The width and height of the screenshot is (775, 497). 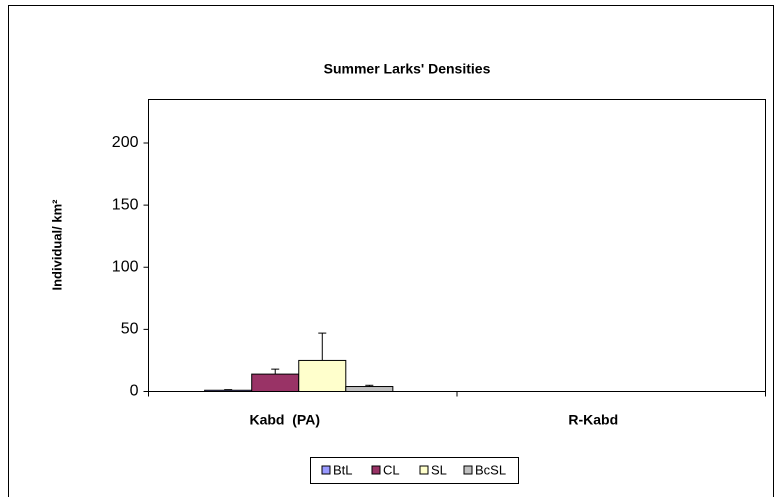 What do you see at coordinates (125, 204) in the screenshot?
I see `y-tick-label: 150` at bounding box center [125, 204].